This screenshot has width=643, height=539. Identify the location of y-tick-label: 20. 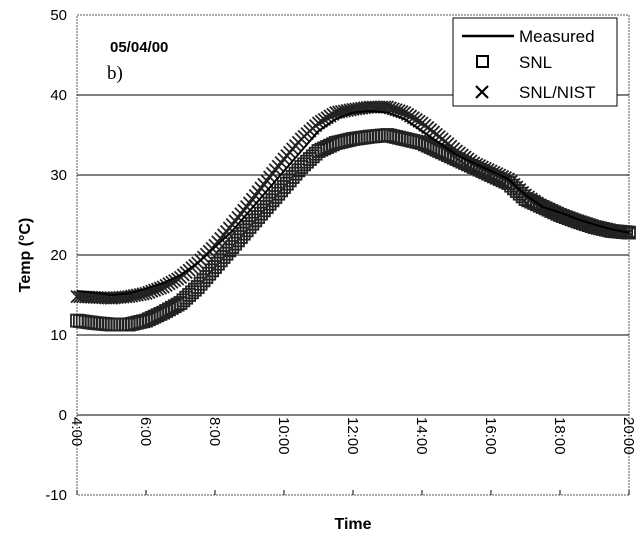
(58, 255).